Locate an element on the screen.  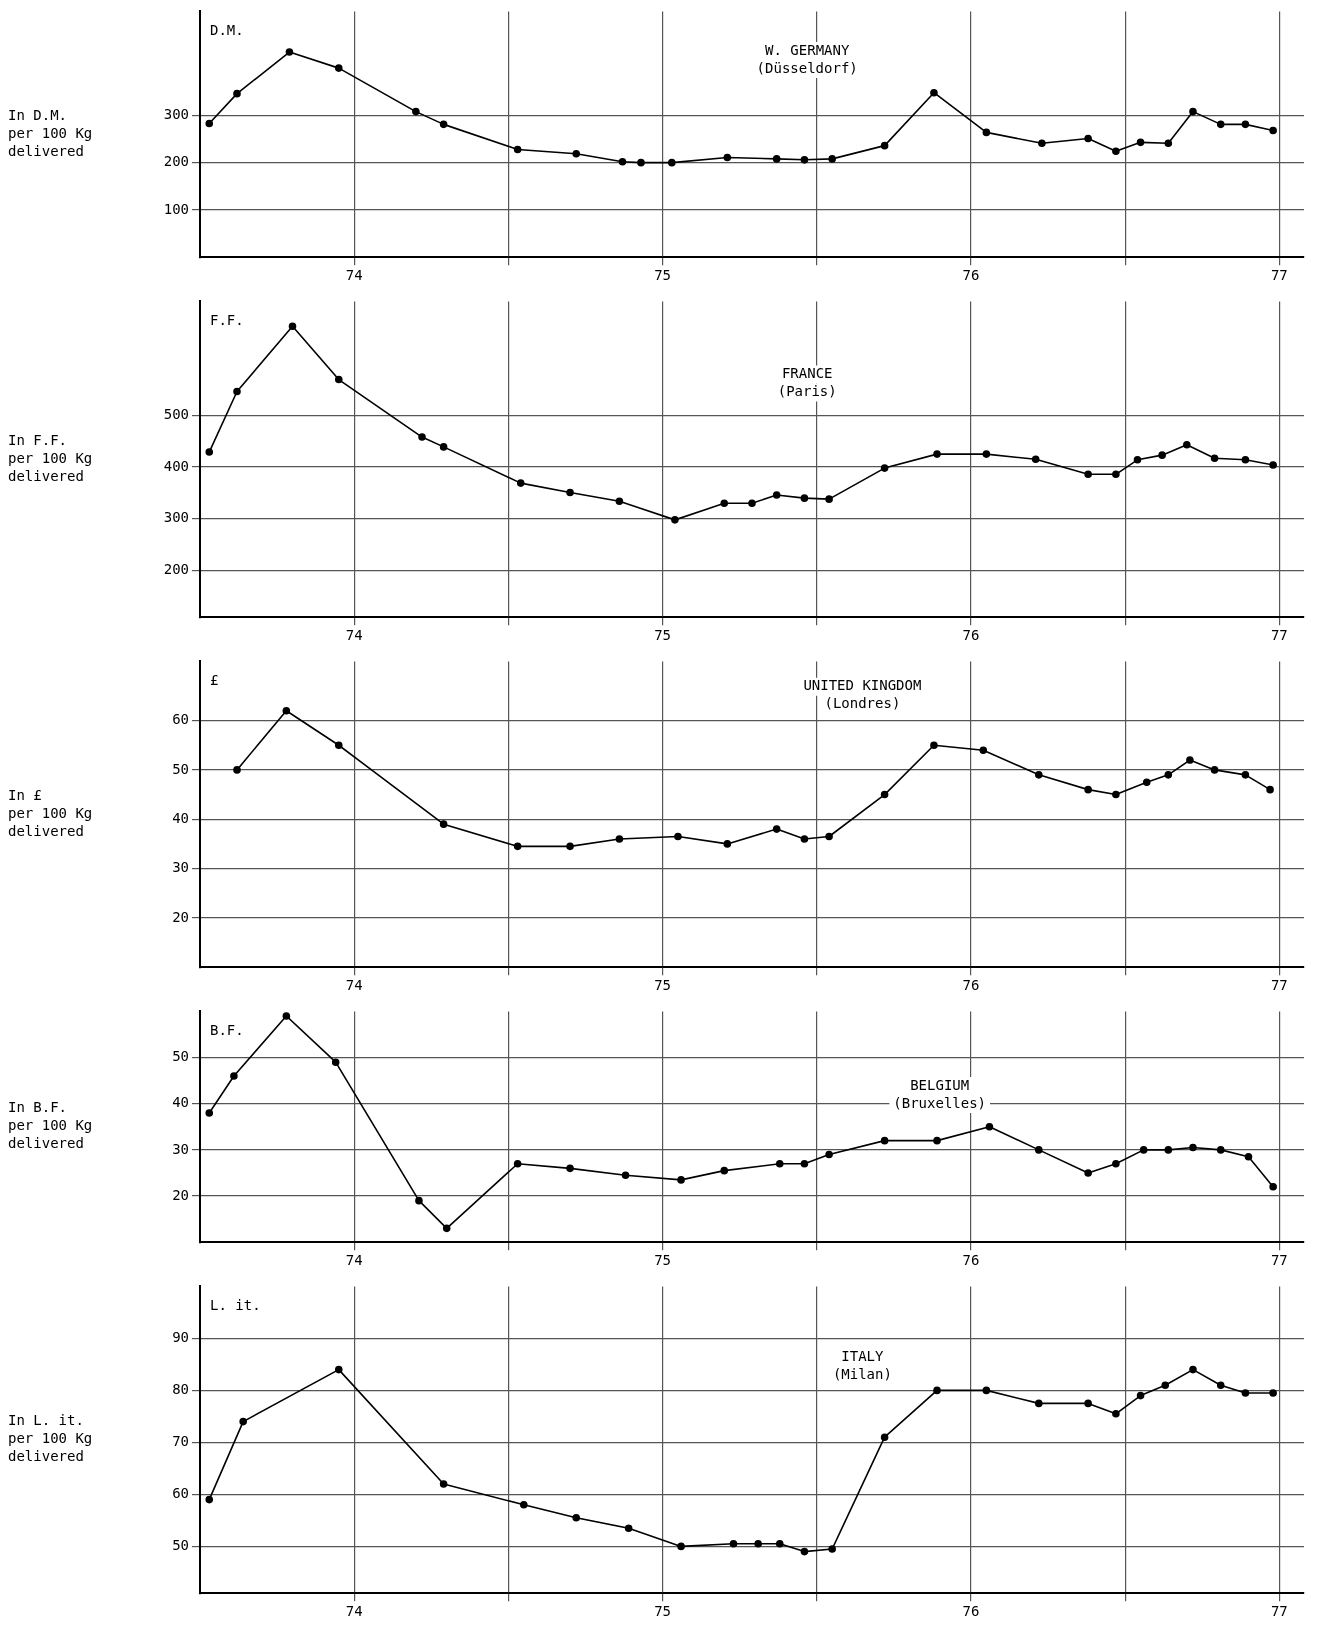
y-axis-title: In L. it. per 100 Kg delivered is located at coordinates (50, 1438).